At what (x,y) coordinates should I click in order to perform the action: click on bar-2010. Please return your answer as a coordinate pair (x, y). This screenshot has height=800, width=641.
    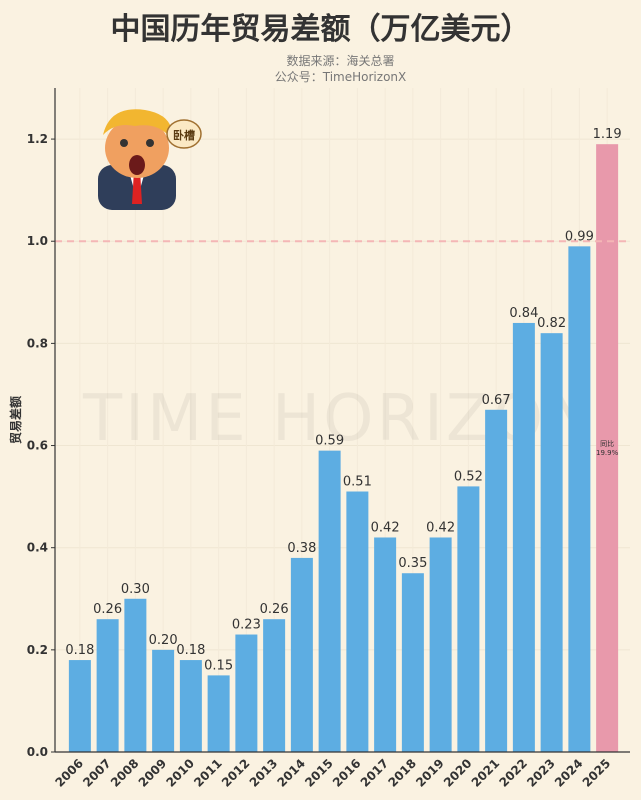
    Looking at the image, I should click on (190, 706).